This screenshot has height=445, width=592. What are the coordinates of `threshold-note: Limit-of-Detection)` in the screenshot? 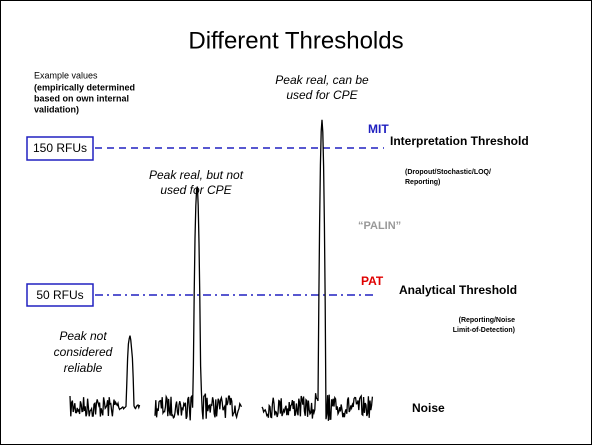 It's located at (484, 330).